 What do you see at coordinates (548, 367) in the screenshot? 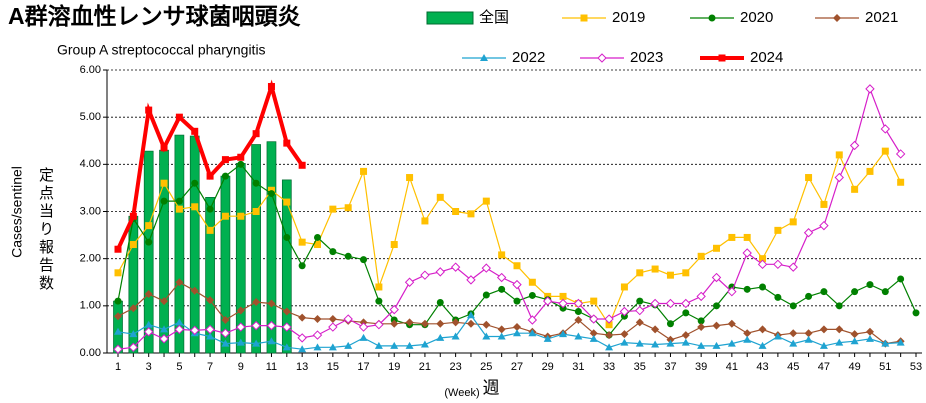
I see `x-tick-label: 29` at bounding box center [548, 367].